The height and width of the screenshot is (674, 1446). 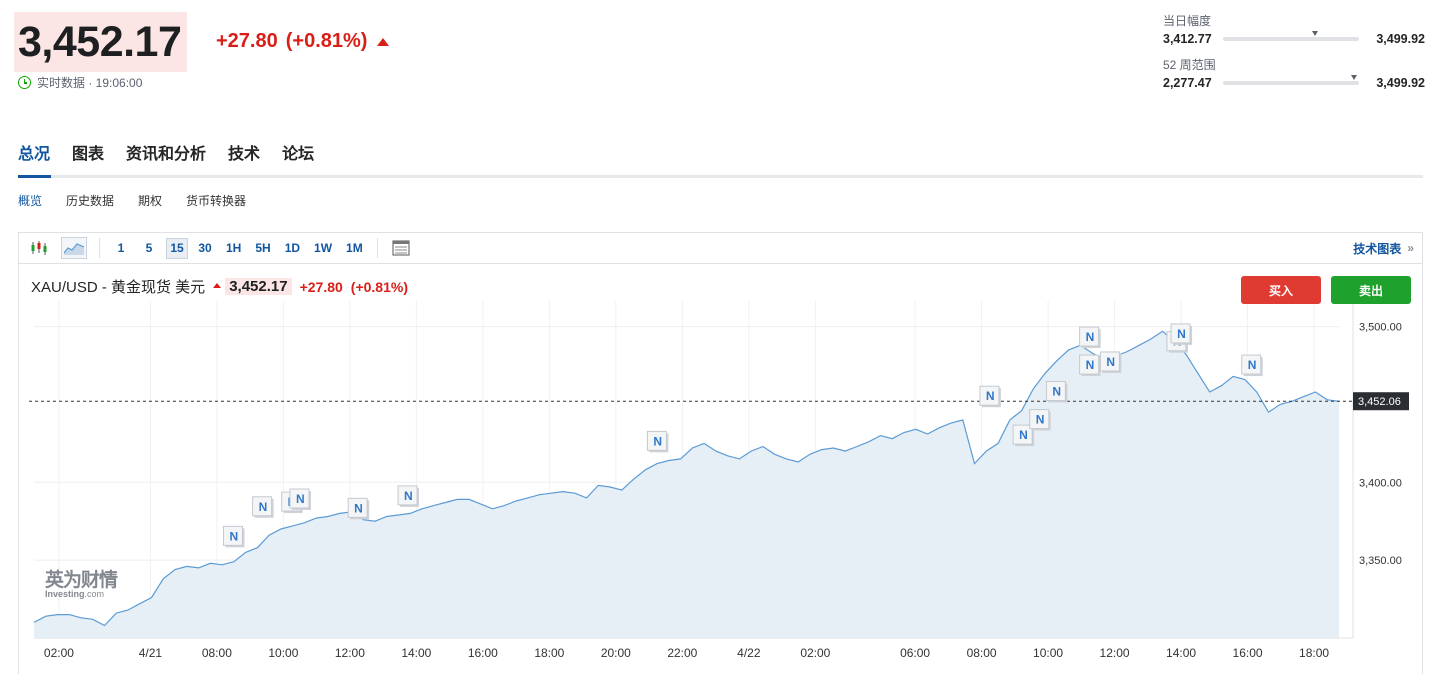 I want to click on x-axis-tick-label: 4/22, so click(x=749, y=653).